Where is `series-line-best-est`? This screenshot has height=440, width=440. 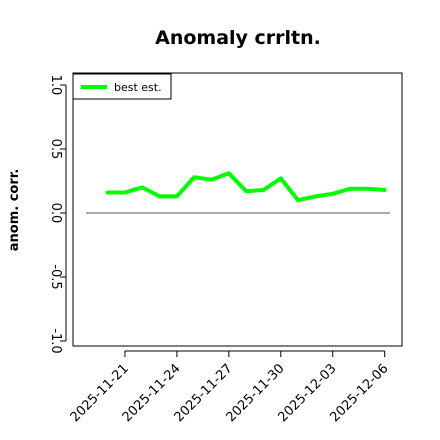 series-line-best-est is located at coordinates (246, 187).